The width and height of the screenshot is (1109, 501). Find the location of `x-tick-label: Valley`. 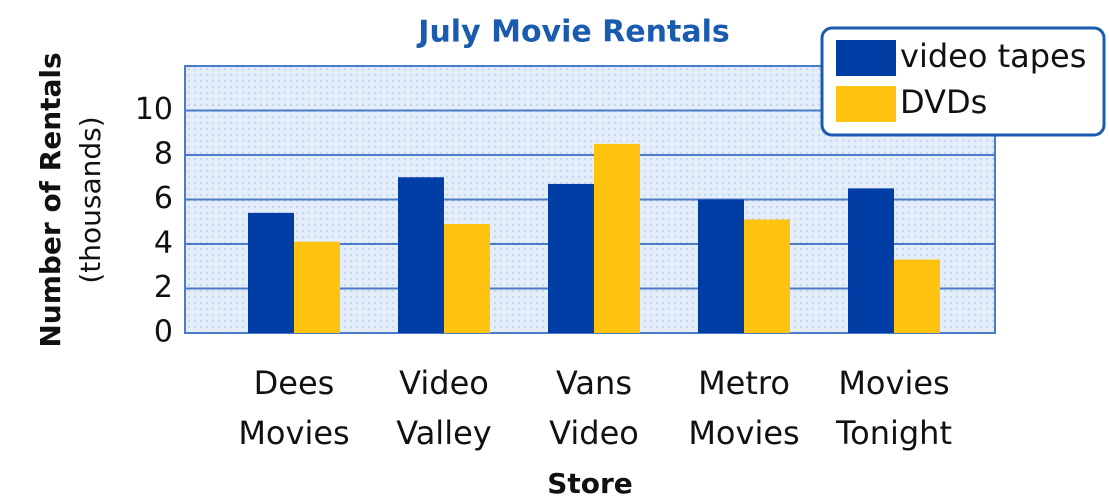

x-tick-label: Valley is located at coordinates (443, 433).